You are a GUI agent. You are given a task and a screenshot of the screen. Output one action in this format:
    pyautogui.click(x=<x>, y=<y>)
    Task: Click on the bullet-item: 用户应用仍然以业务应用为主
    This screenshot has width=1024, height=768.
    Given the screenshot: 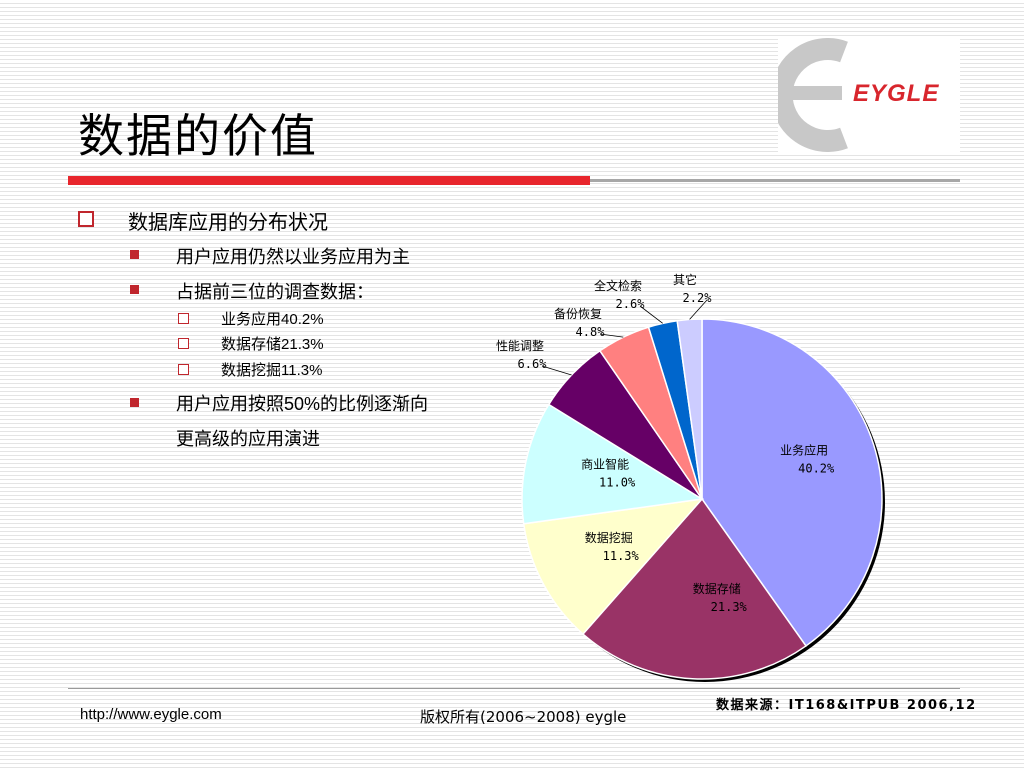 What is the action you would take?
    pyautogui.click(x=293, y=257)
    